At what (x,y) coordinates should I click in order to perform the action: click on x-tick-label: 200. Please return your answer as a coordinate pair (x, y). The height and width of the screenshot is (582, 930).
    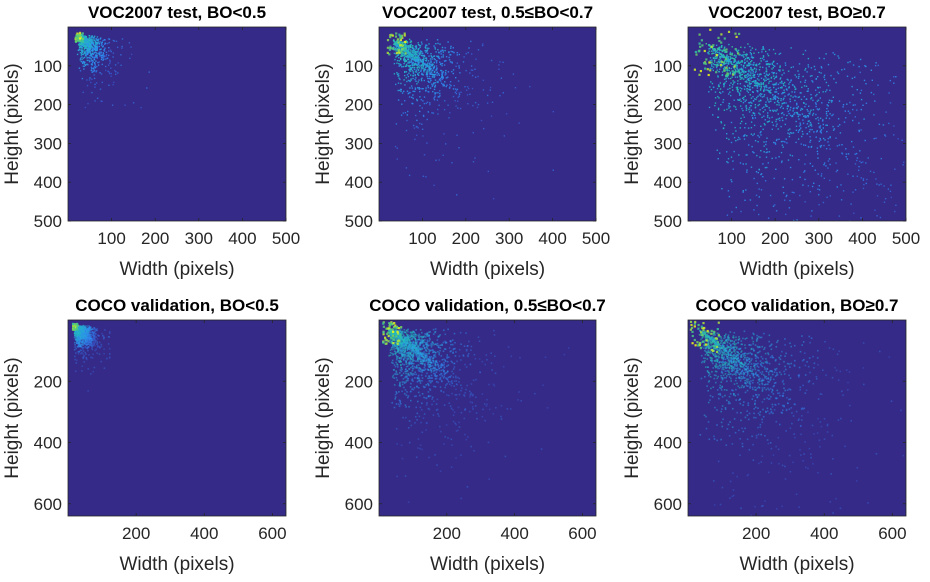
    Looking at the image, I should click on (466, 238).